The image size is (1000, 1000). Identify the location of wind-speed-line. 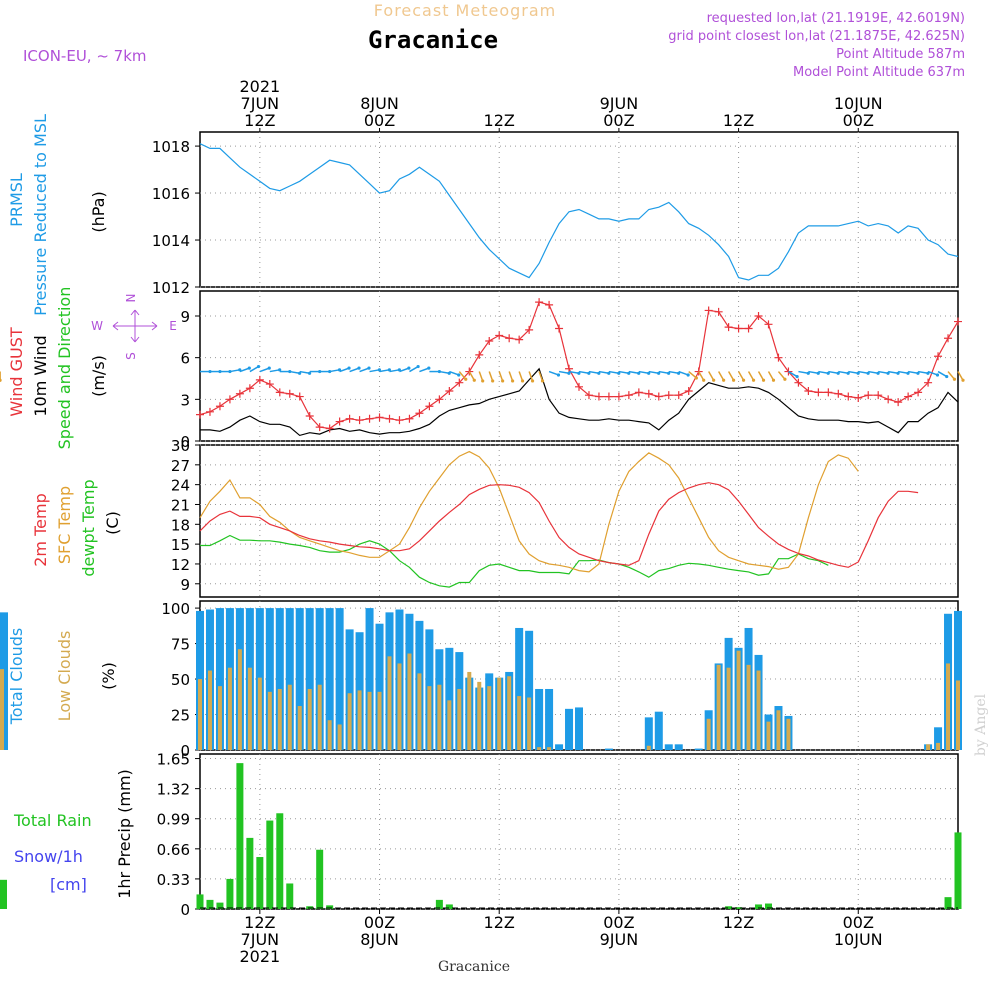
(579, 402).